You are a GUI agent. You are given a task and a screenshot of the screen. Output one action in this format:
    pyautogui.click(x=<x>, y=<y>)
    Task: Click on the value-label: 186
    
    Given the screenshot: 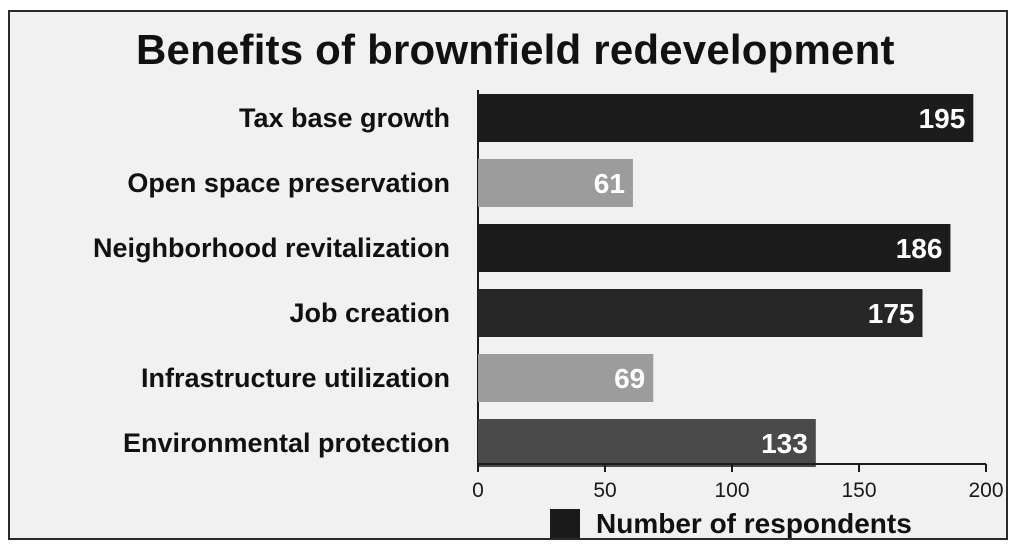 What is the action you would take?
    pyautogui.click(x=919, y=248)
    